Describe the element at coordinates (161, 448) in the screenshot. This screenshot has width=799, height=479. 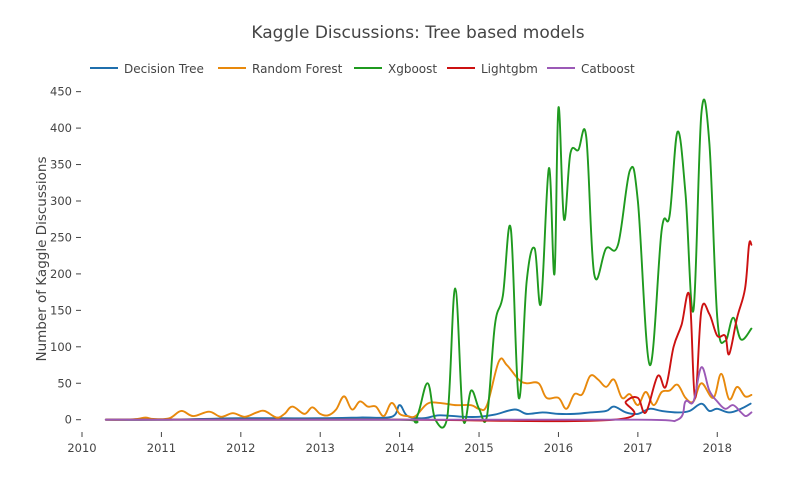
I see `x-tick-label: 2011` at that location.